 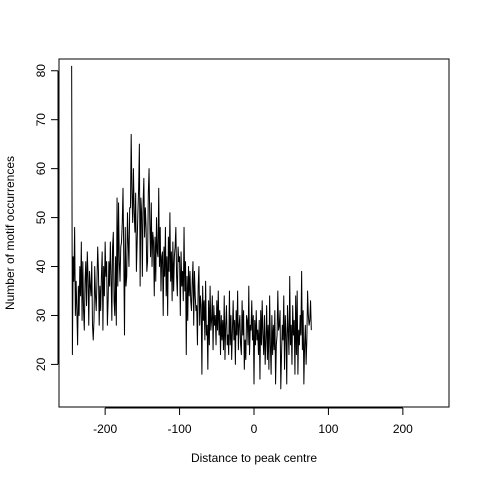 What do you see at coordinates (105, 429) in the screenshot?
I see `x-tick-label: -200` at bounding box center [105, 429].